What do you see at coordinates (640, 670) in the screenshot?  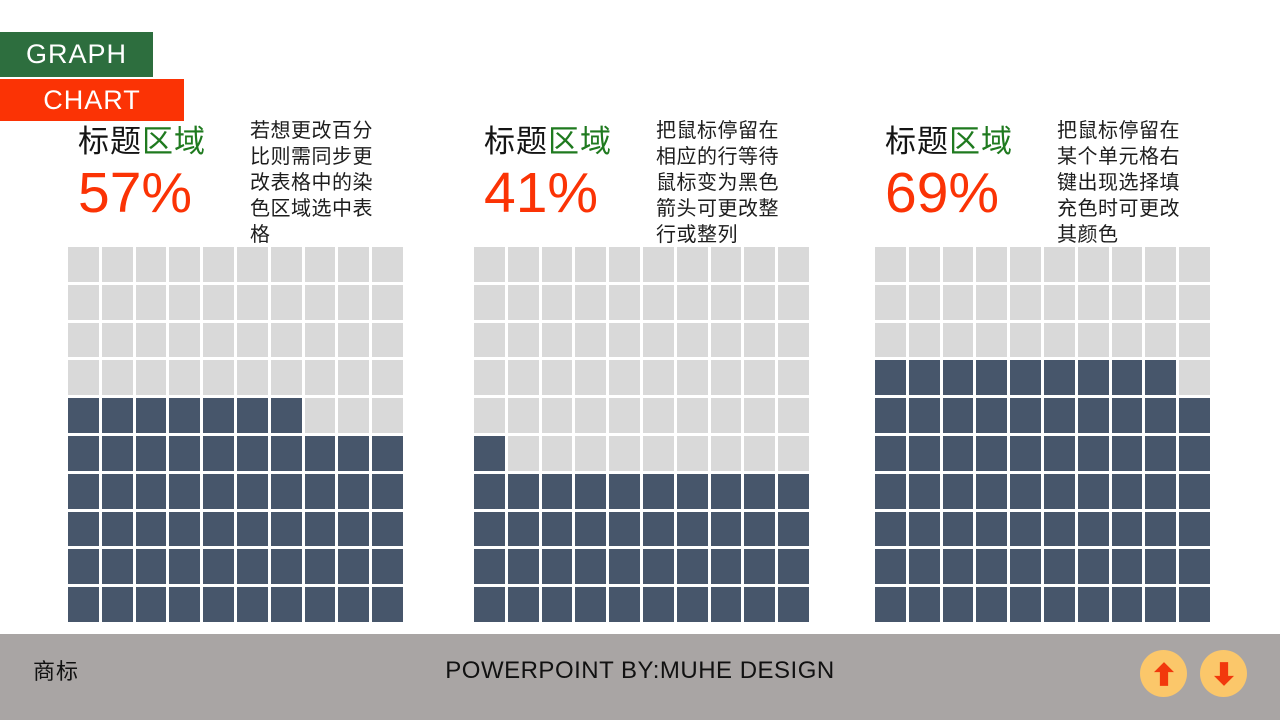 I see `footer-credit-text: POWERPOINT BY:MUHE DESIGN` at bounding box center [640, 670].